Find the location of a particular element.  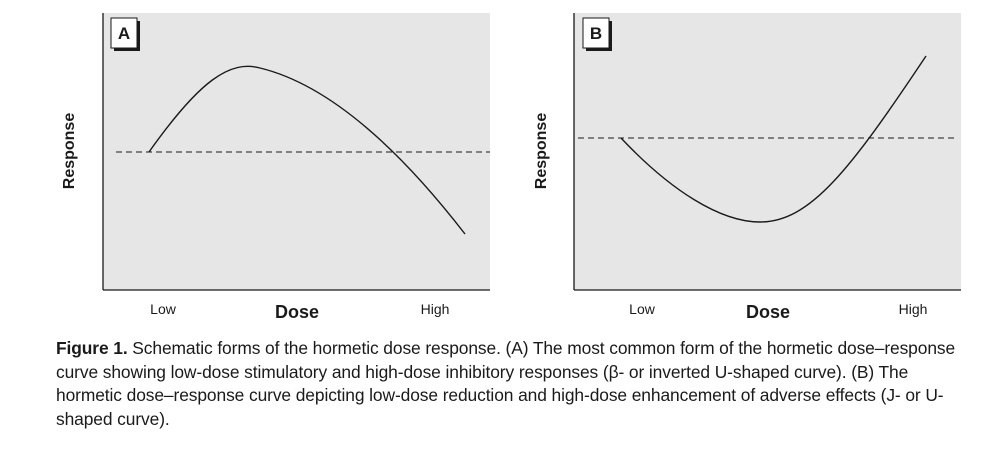

panel-b-y-label: Response is located at coordinates (541, 151).